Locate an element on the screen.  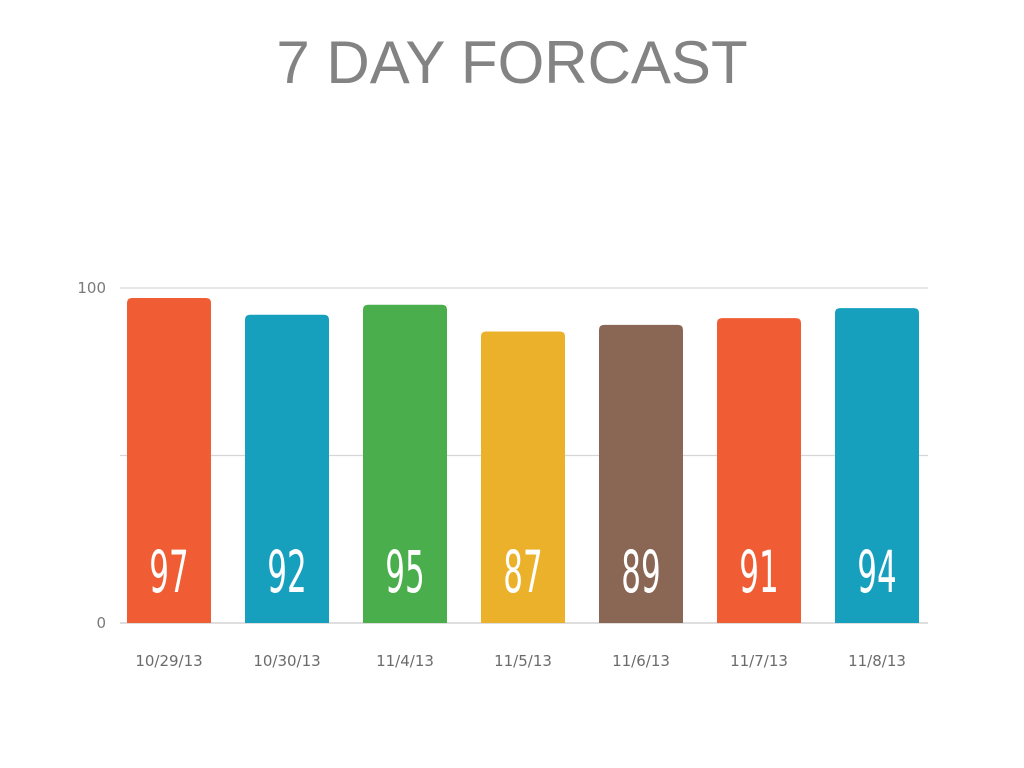
x-category-label: 11/5/13 is located at coordinates (523, 661).